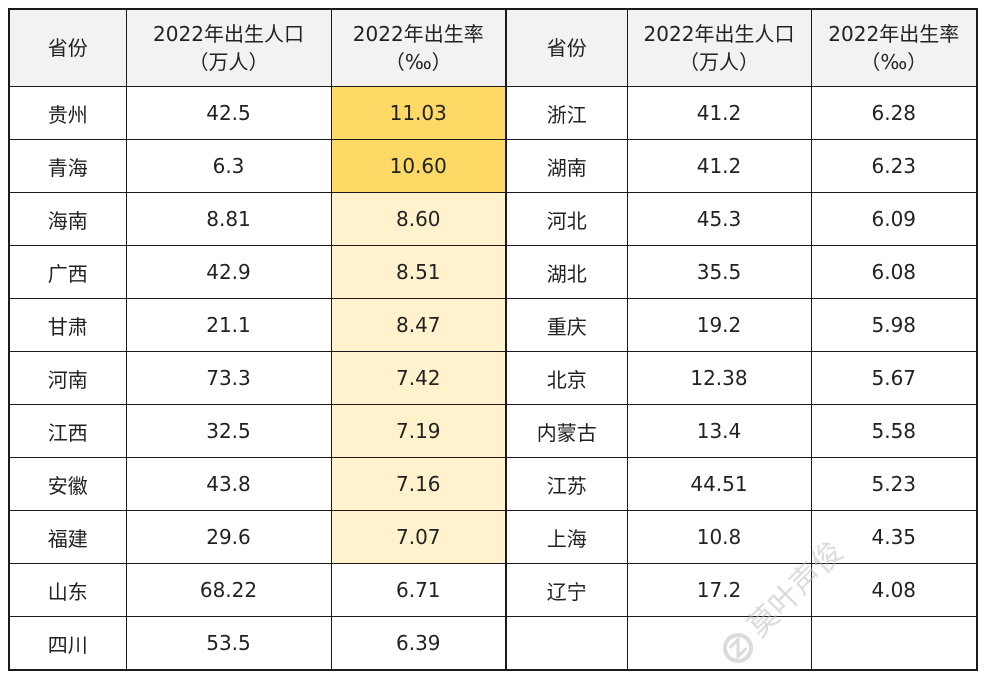 This screenshot has width=984, height=677. What do you see at coordinates (228, 590) in the screenshot?
I see `population-left-cell: 68.22` at bounding box center [228, 590].